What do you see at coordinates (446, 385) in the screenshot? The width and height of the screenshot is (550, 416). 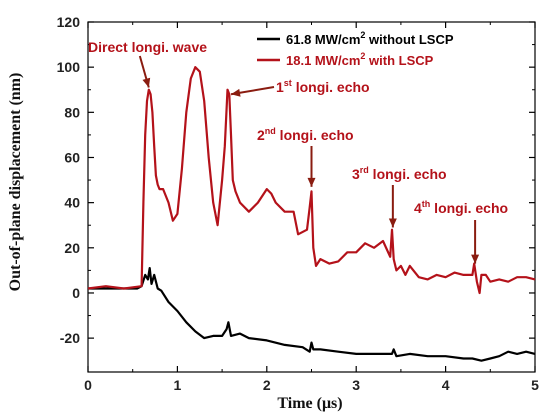 I see `x-tick-label: 4` at bounding box center [446, 385].